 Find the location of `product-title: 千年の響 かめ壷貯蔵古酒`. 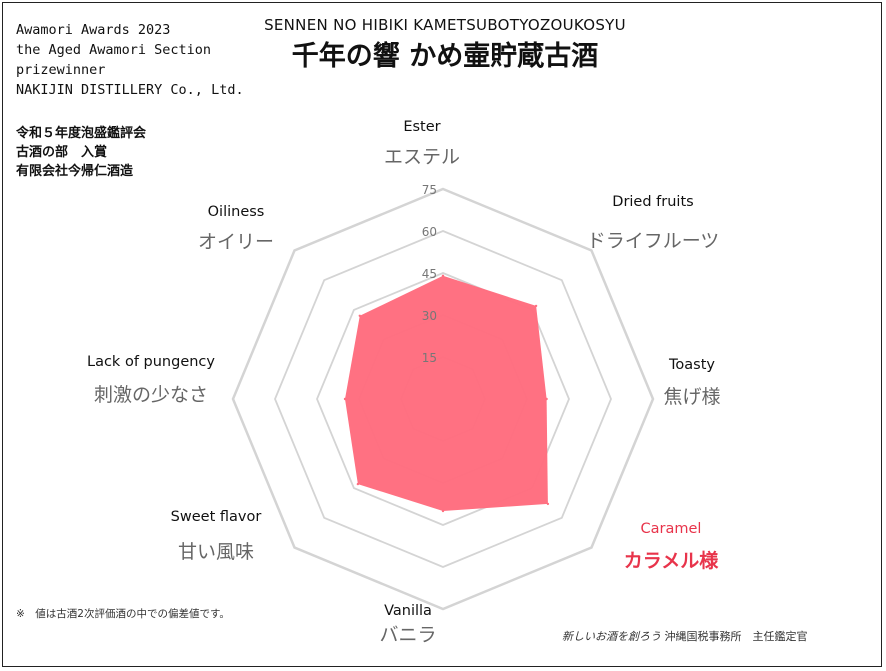

product-title: 千年の響 かめ壷貯蔵古酒 is located at coordinates (445, 56).